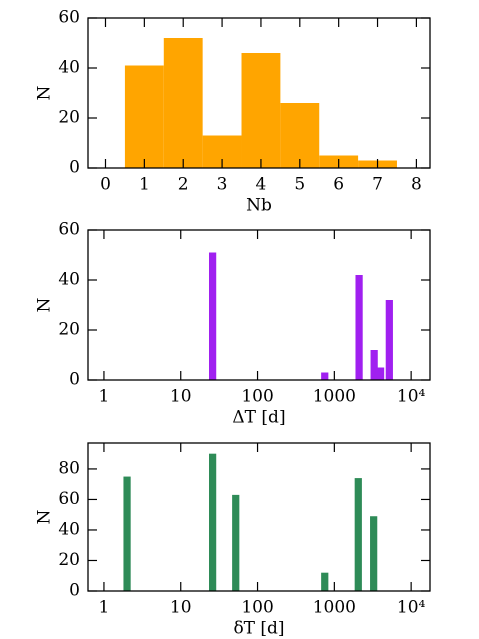 This screenshot has width=479, height=639. What do you see at coordinates (261, 185) in the screenshot?
I see `x-tick-label: 4` at bounding box center [261, 185].